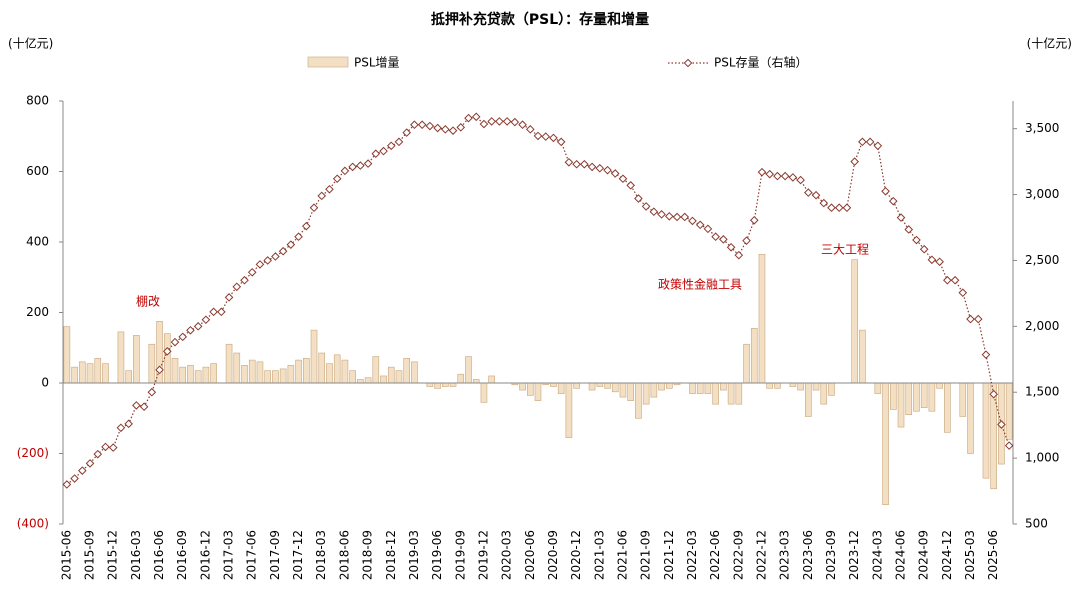 The height and width of the screenshot is (602, 1080). Describe the element at coordinates (877, 555) in the screenshot. I see `x-tick-label: 2024-03` at that location.